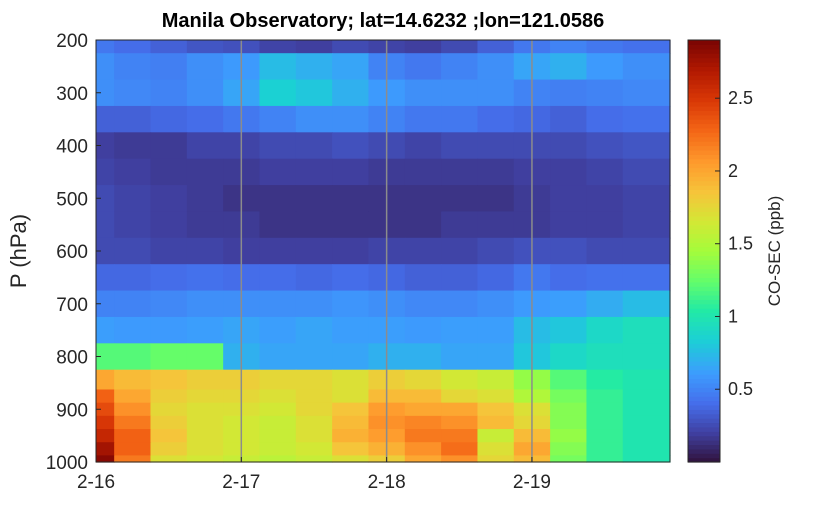  What do you see at coordinates (740, 98) in the screenshot?
I see `colorbar-tick-label: 2.5` at bounding box center [740, 98].